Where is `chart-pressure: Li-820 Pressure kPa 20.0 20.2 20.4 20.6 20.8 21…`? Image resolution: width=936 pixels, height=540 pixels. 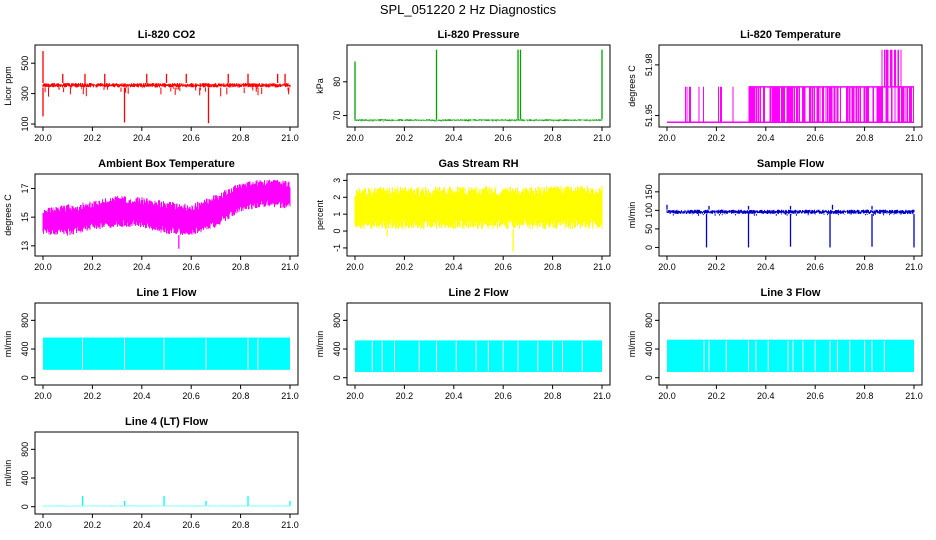 chart-pressure: Li-820 Pressure kPa 20.0 20.2 20.4 20.6 20.8 21… is located at coordinates (463, 86).